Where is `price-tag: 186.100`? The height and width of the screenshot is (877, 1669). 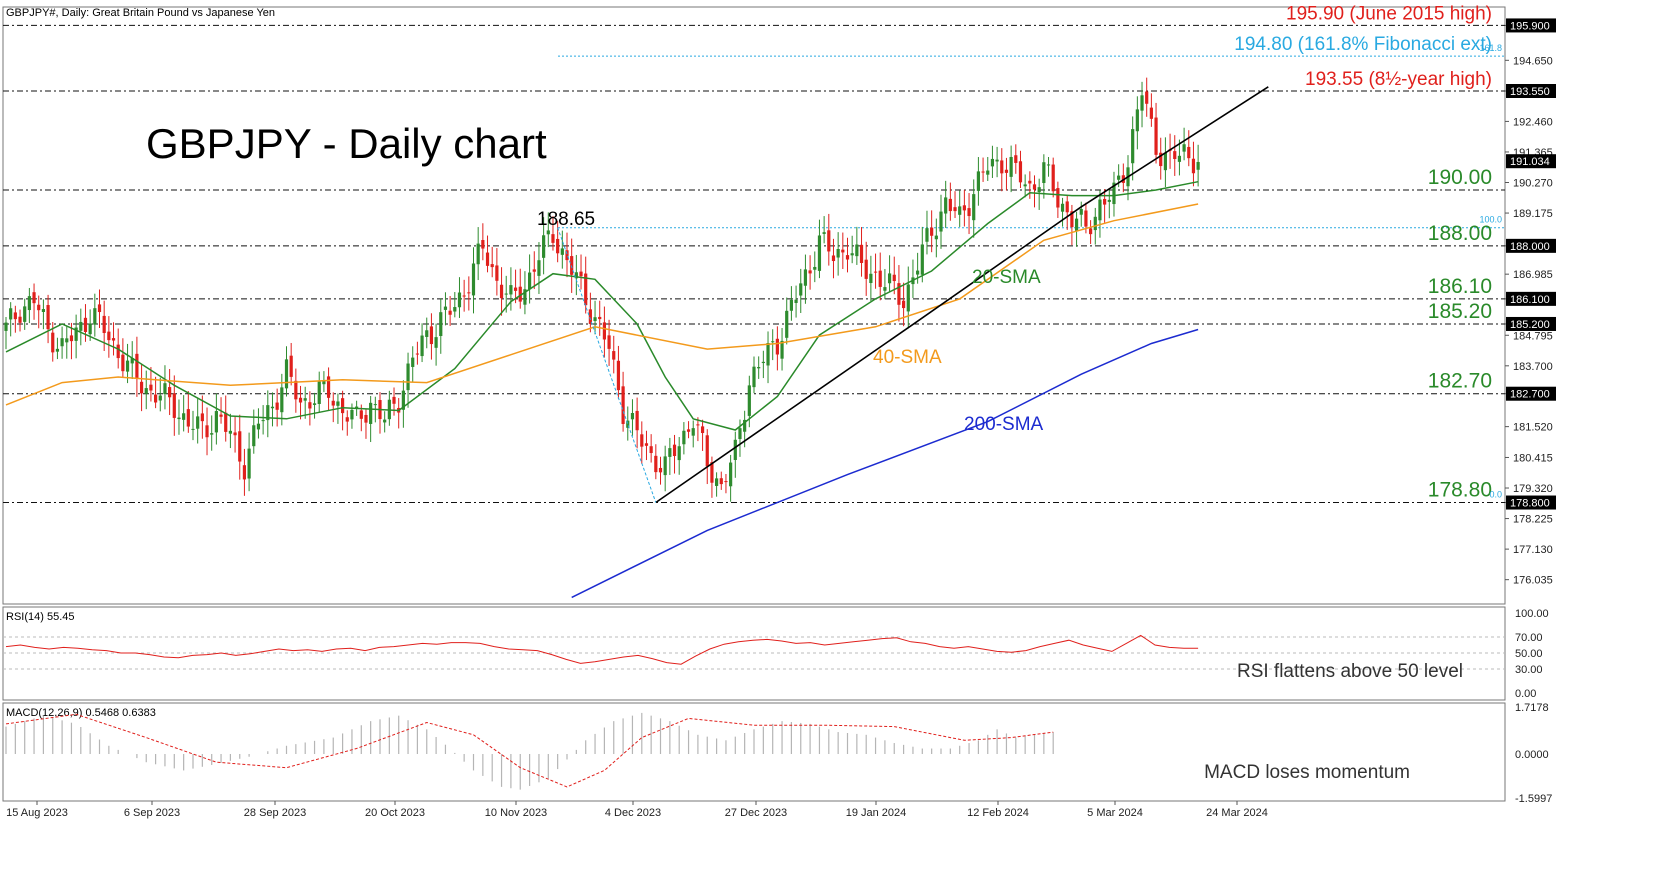 price-tag: 186.100 is located at coordinates (1530, 300).